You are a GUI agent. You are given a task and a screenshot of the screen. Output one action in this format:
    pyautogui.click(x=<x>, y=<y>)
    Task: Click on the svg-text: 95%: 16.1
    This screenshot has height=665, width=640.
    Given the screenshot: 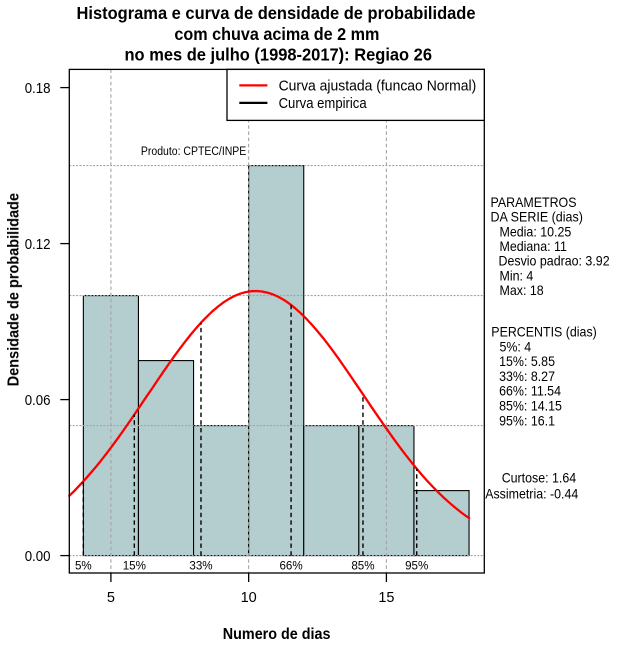 What is the action you would take?
    pyautogui.click(x=527, y=420)
    